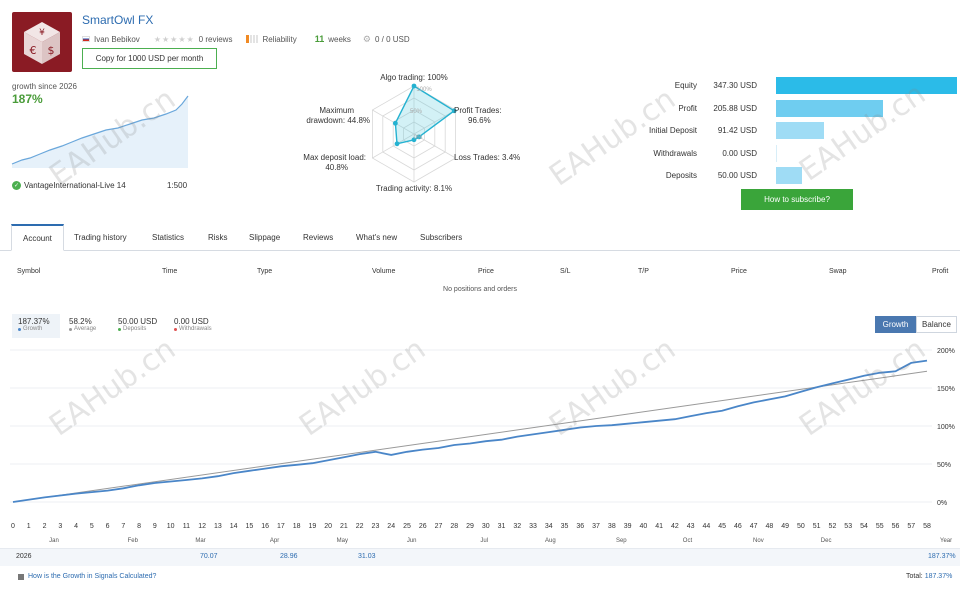  I want to click on verified-check-icon: ✓, so click(16, 185).